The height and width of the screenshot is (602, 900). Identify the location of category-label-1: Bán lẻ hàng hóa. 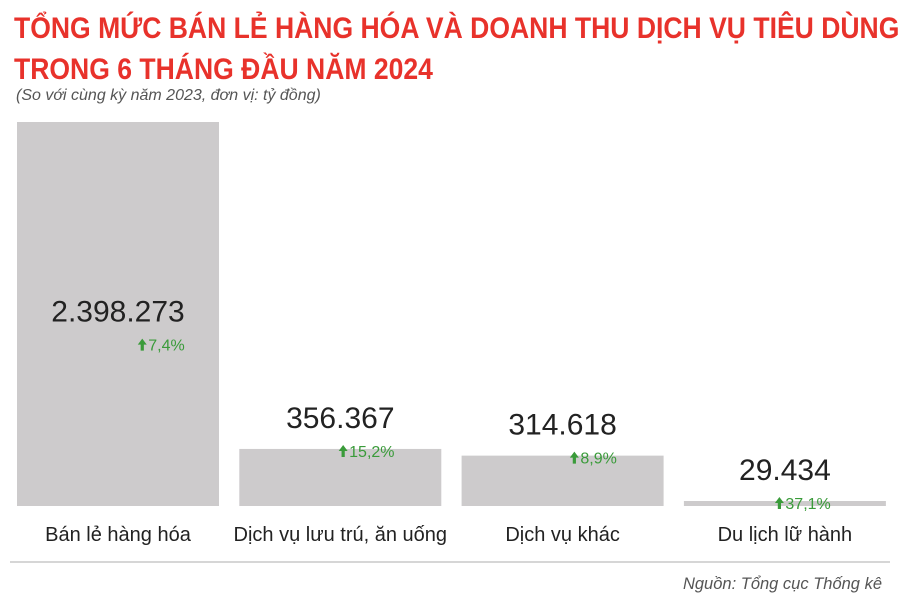
(118, 535).